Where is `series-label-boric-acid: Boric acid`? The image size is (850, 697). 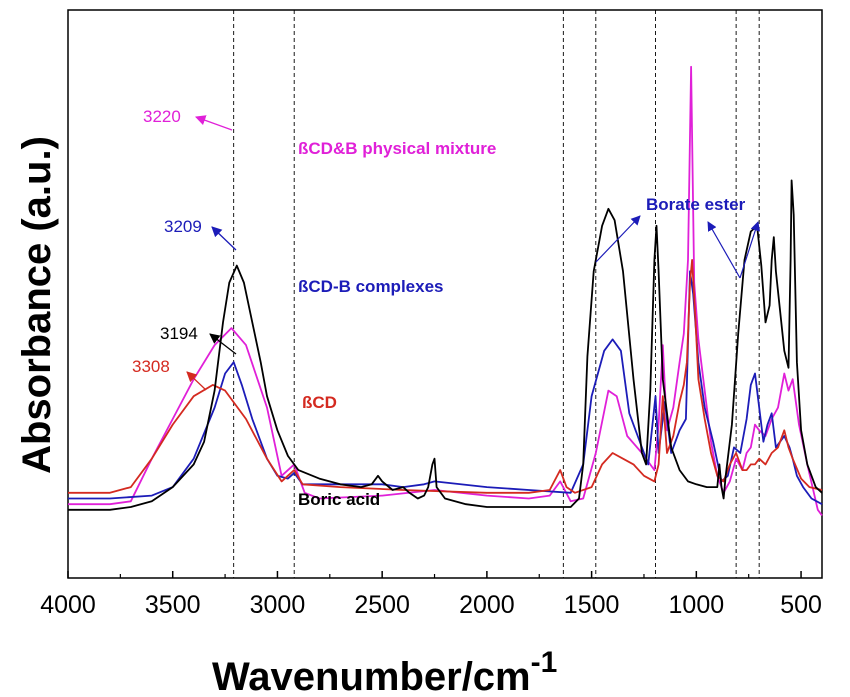 series-label-boric-acid: Boric acid is located at coordinates (339, 499).